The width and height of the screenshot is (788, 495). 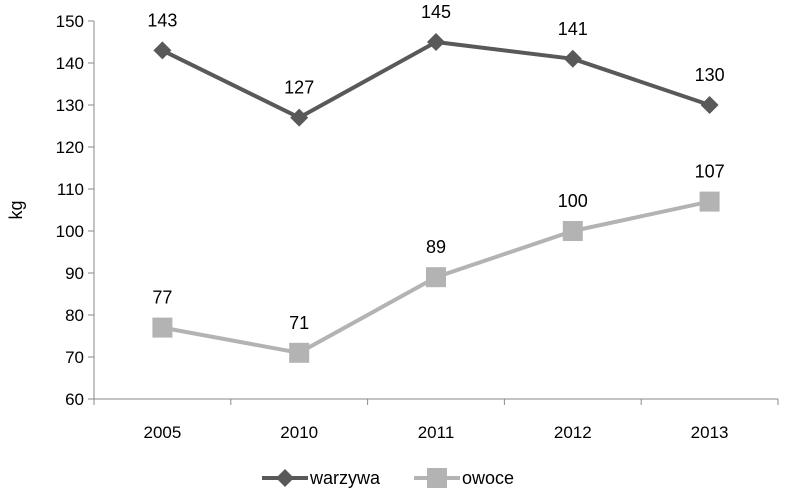 I want to click on data-label: 145, so click(x=436, y=12).